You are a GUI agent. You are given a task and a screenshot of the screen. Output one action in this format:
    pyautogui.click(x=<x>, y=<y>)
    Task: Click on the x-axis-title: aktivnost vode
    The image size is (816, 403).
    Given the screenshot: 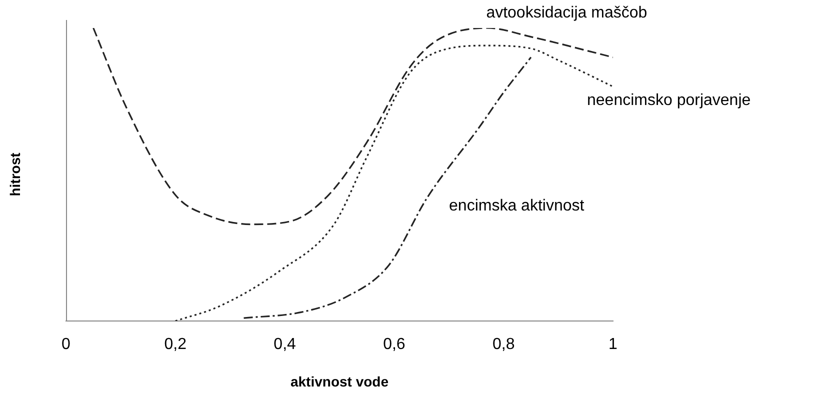 What is the action you would take?
    pyautogui.click(x=339, y=381)
    